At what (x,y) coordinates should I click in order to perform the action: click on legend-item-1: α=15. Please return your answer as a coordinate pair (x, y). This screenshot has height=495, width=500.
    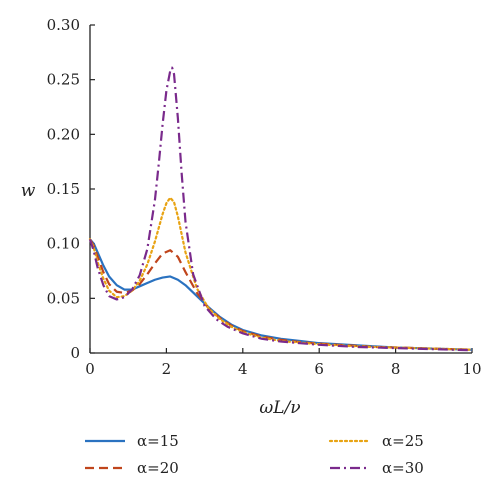
    Looking at the image, I should click on (132, 441).